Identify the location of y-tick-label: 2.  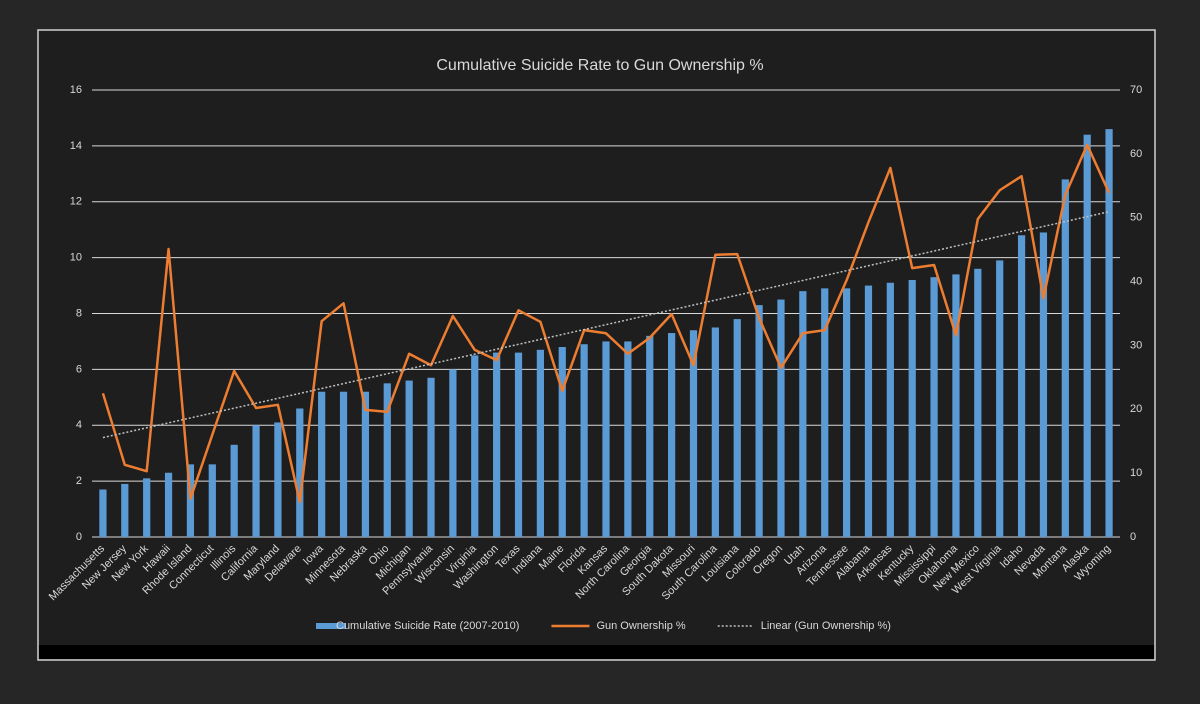
(79, 481).